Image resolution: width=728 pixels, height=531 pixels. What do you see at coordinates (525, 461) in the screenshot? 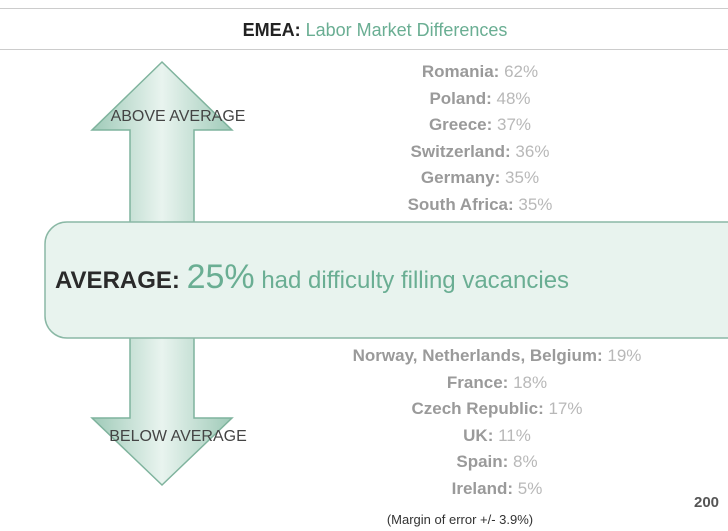
I see `percent: 8%` at bounding box center [525, 461].